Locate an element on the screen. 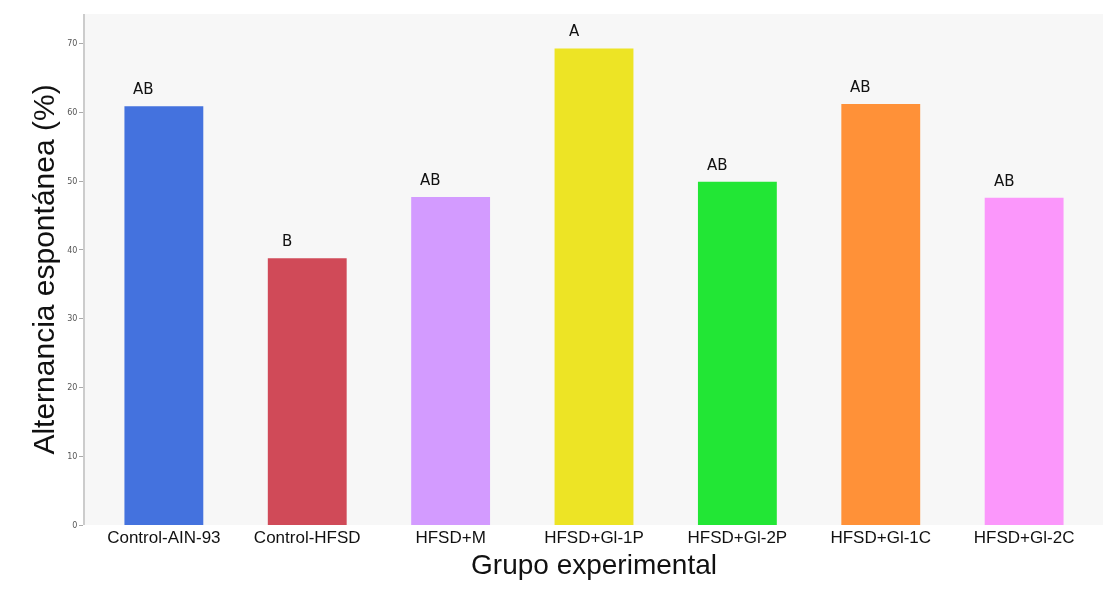  y-tick-label: 40 is located at coordinates (72, 250).